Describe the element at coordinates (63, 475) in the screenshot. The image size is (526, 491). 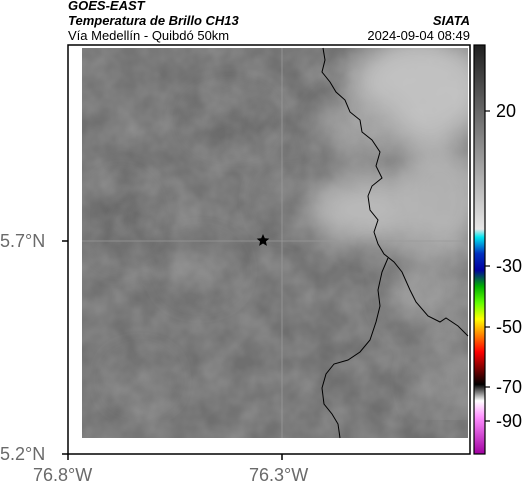
I see `x-tick-76.8W: 76.8°W` at that location.